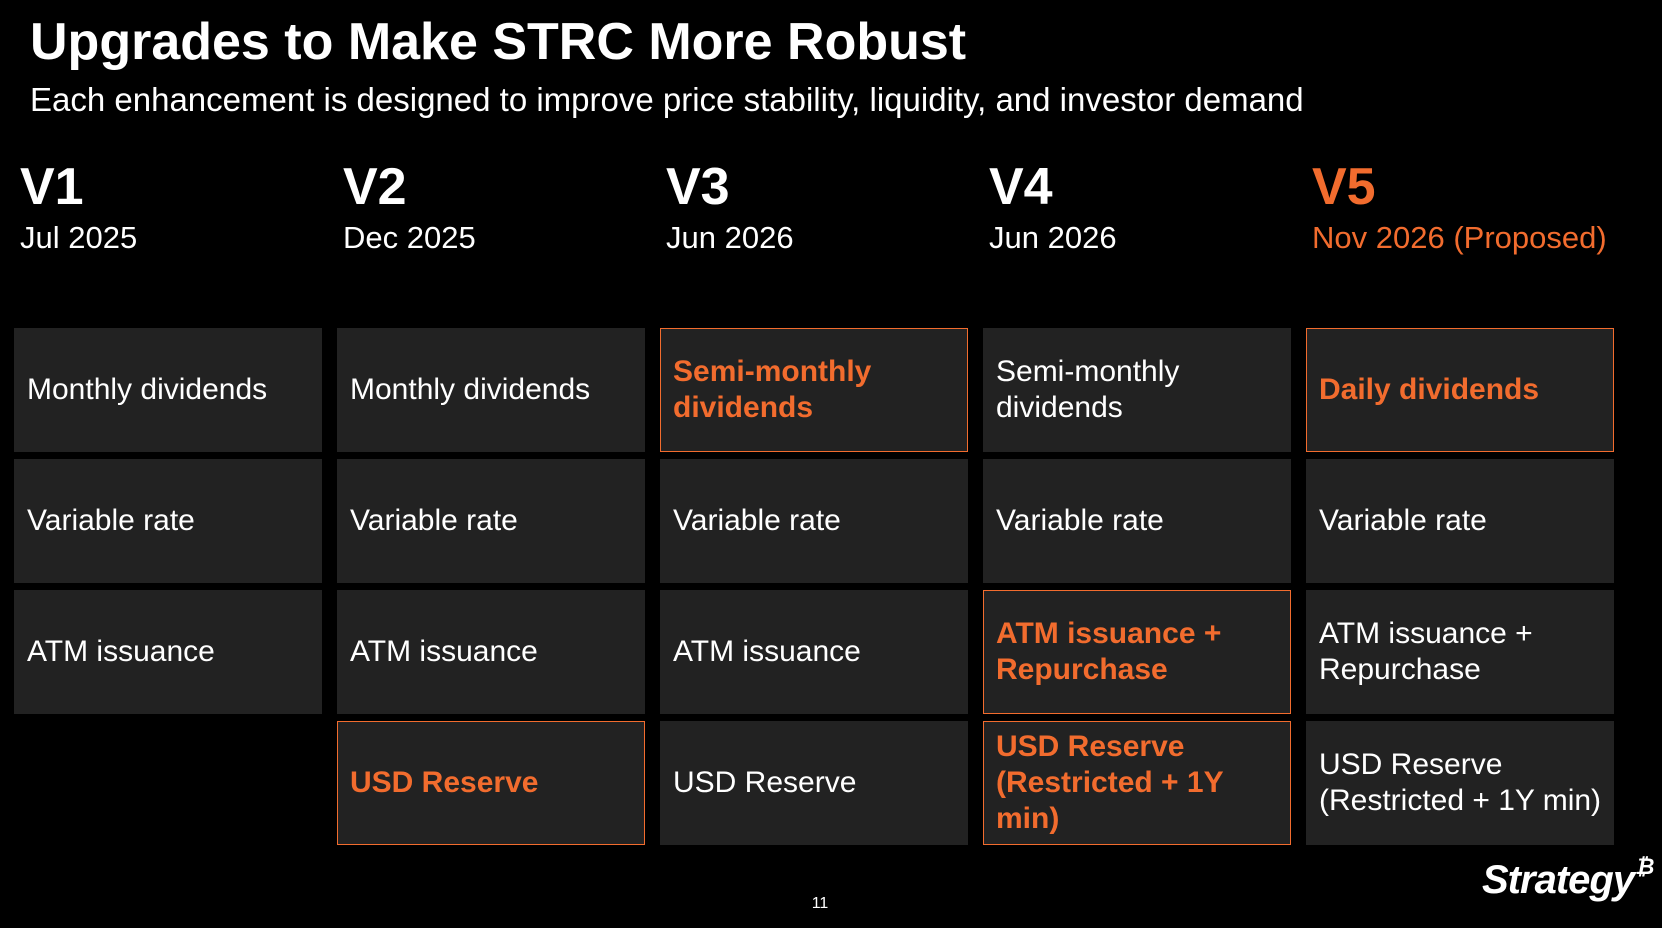 Image resolution: width=1662 pixels, height=928 pixels. What do you see at coordinates (814, 783) in the screenshot?
I see `feature-cell-v3-reserve: USD Reserve` at bounding box center [814, 783].